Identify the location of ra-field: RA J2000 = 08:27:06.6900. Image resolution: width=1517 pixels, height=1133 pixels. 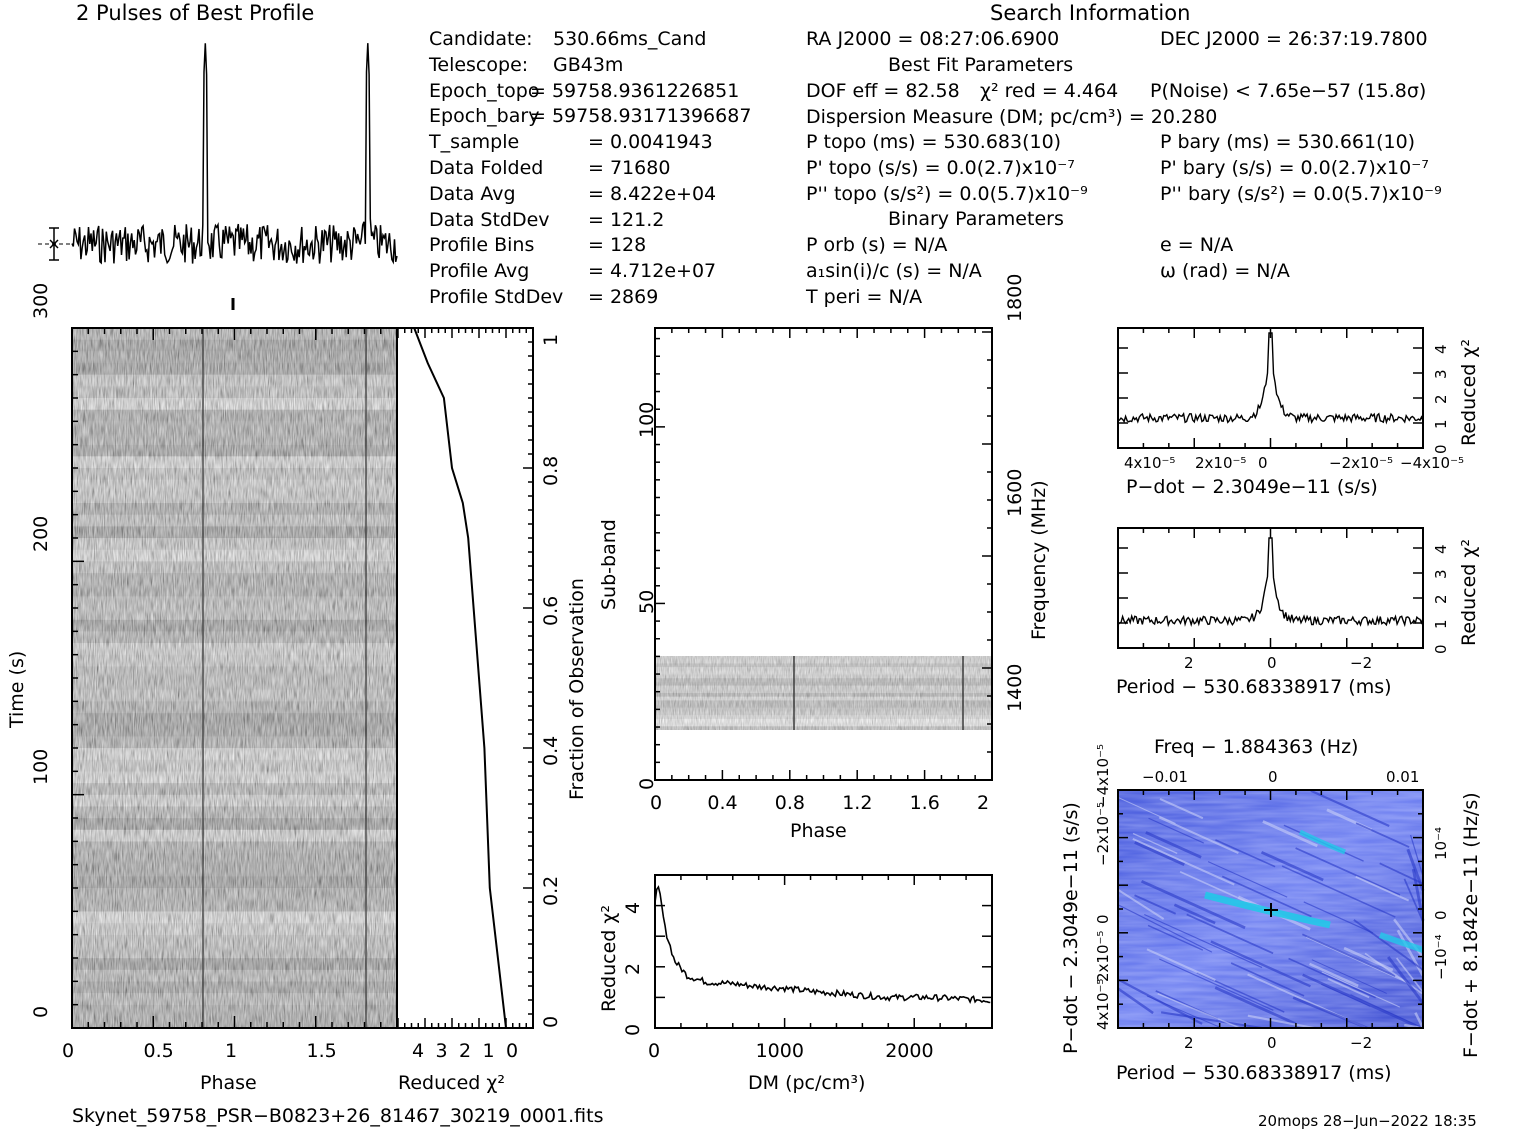
(933, 39).